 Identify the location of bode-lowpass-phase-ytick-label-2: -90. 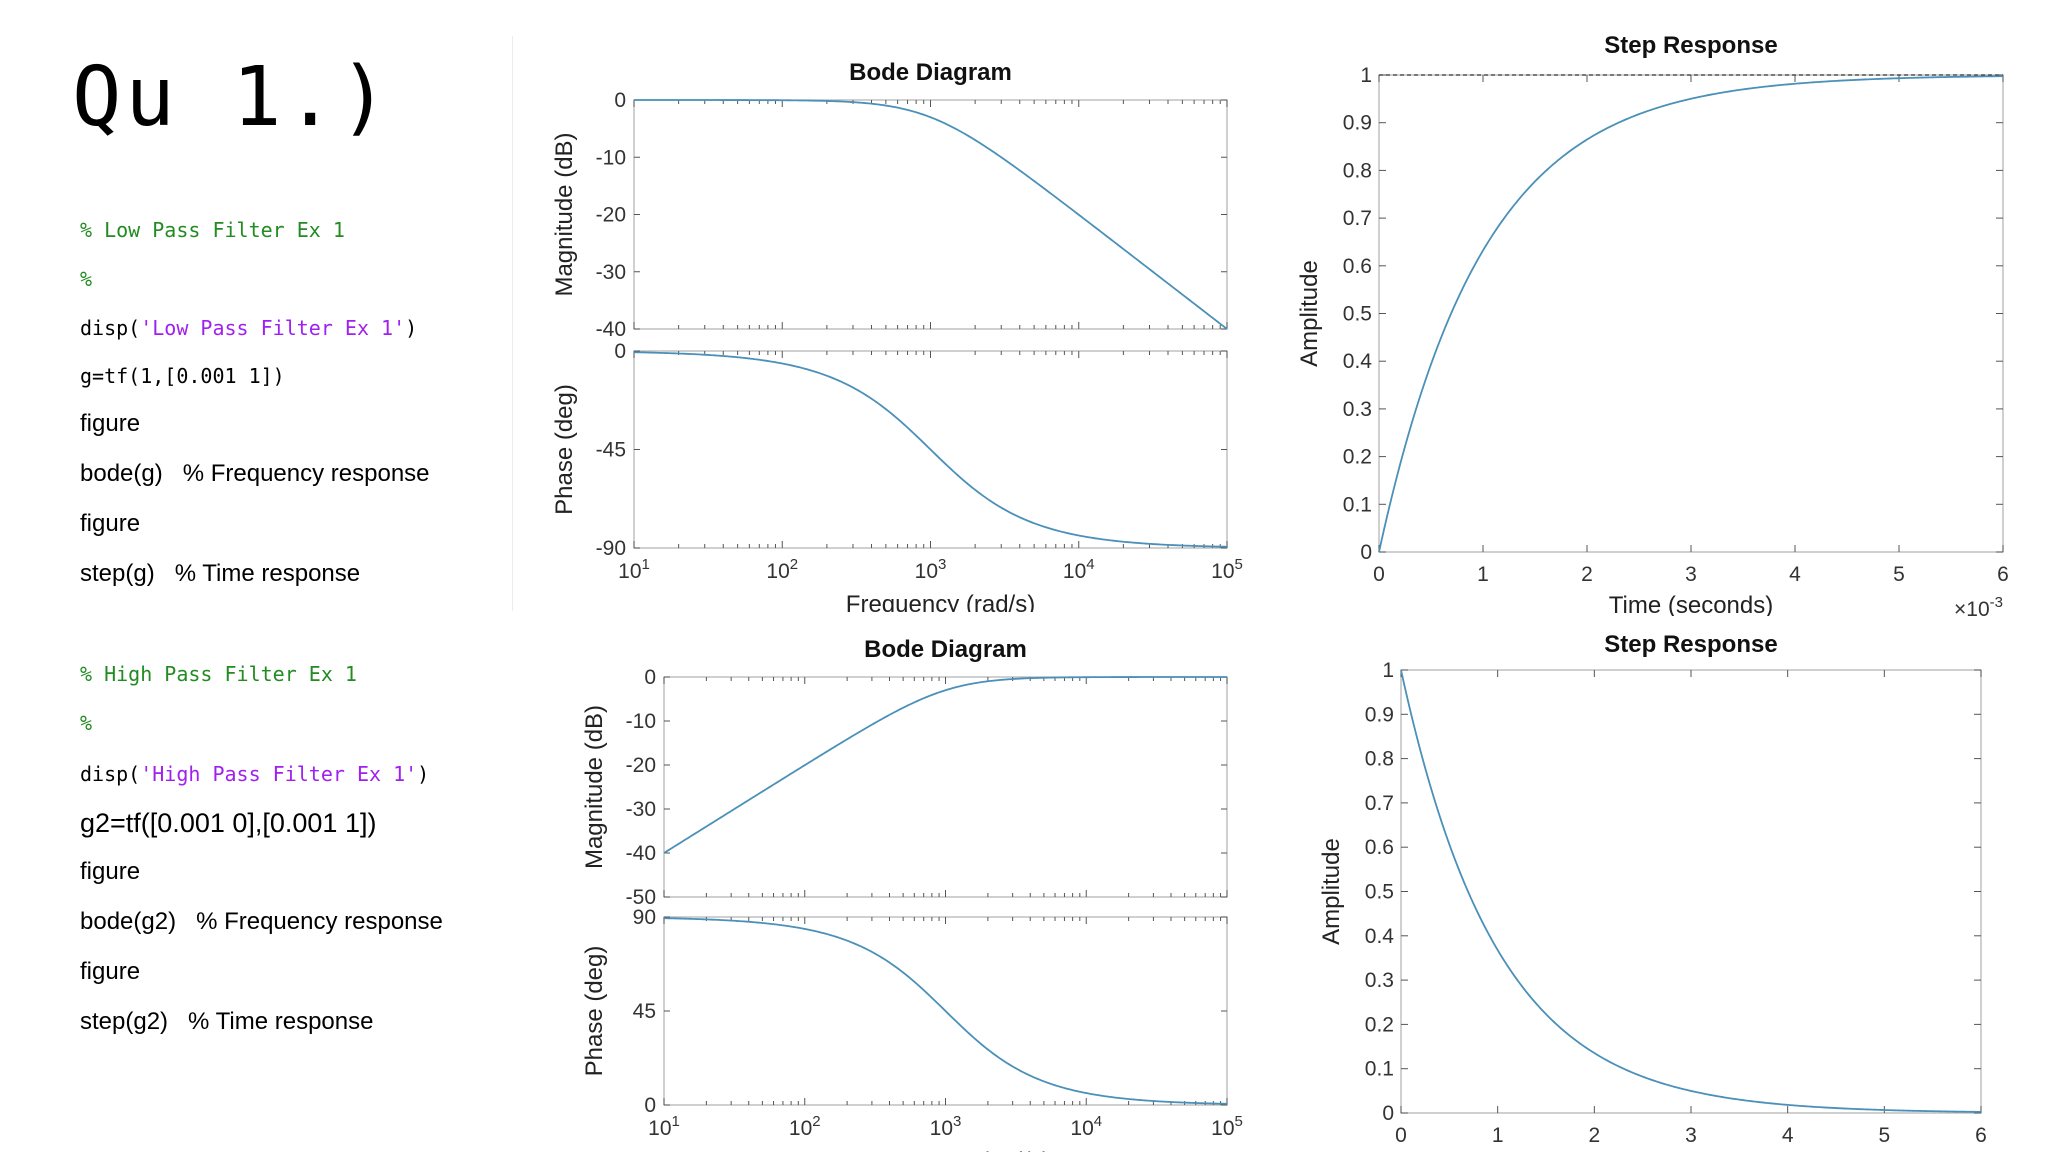
(611, 548).